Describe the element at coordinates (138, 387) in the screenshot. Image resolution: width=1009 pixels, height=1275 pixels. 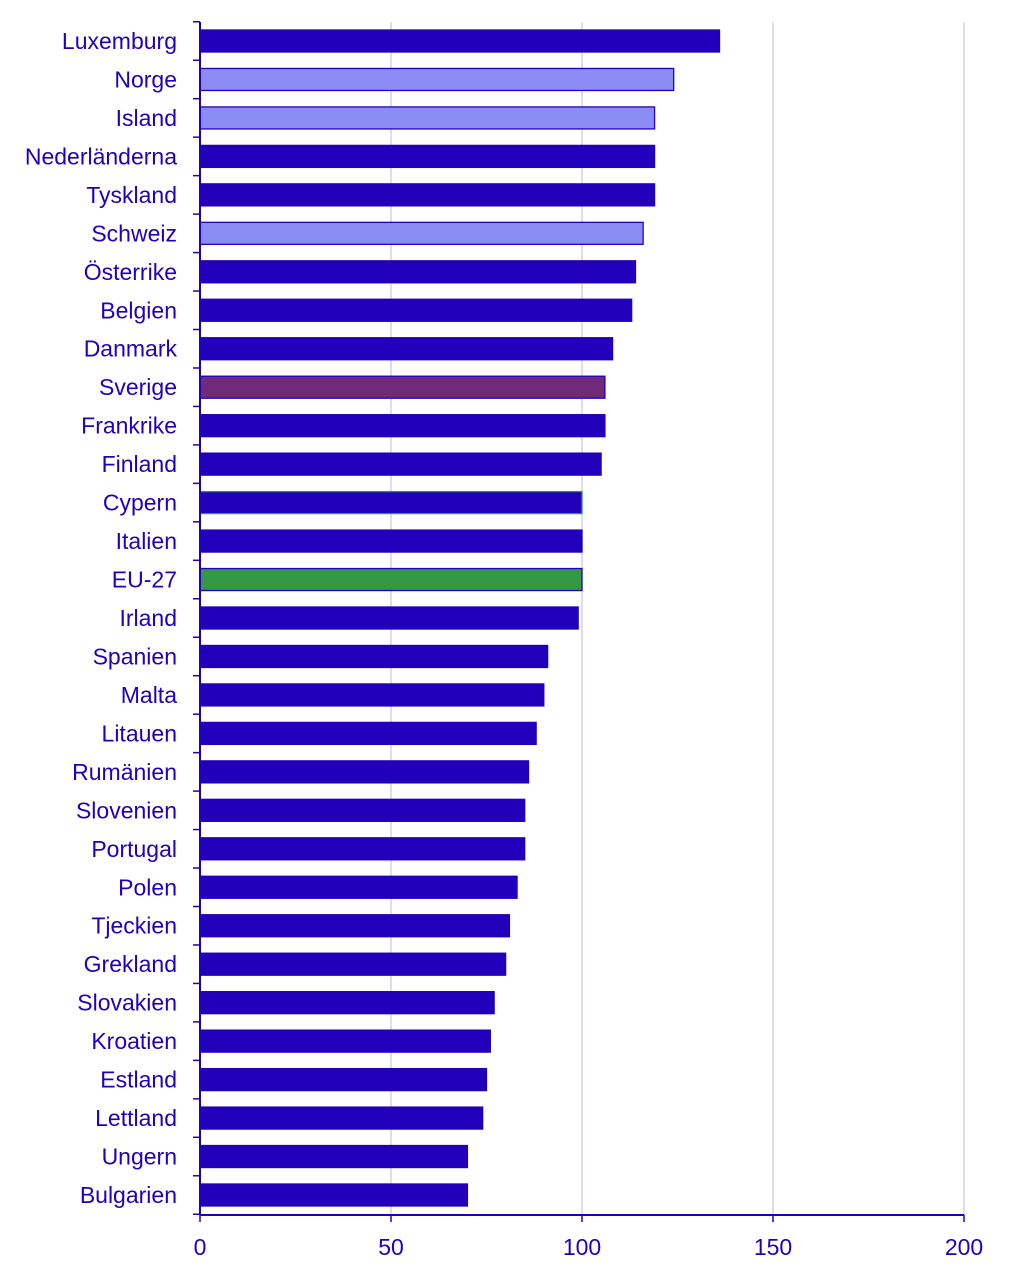
I see `category-label: Sverige` at that location.